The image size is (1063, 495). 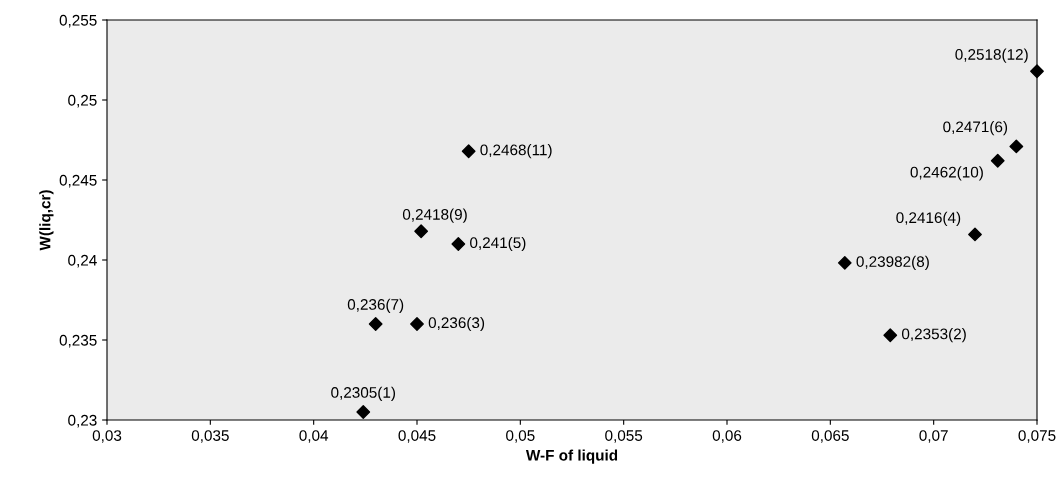 What do you see at coordinates (82, 421) in the screenshot?
I see `y-tick-label: 0,23` at bounding box center [82, 421].